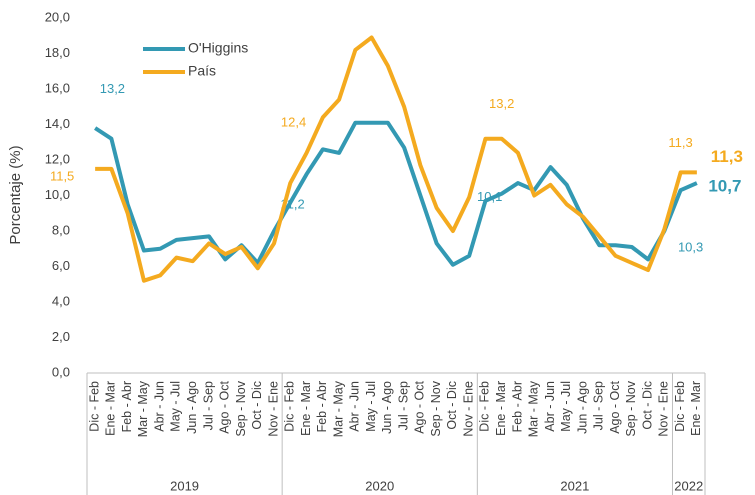 This screenshot has width=755, height=495. What do you see at coordinates (293, 121) in the screenshot?
I see `data-label: 12,4` at bounding box center [293, 121].